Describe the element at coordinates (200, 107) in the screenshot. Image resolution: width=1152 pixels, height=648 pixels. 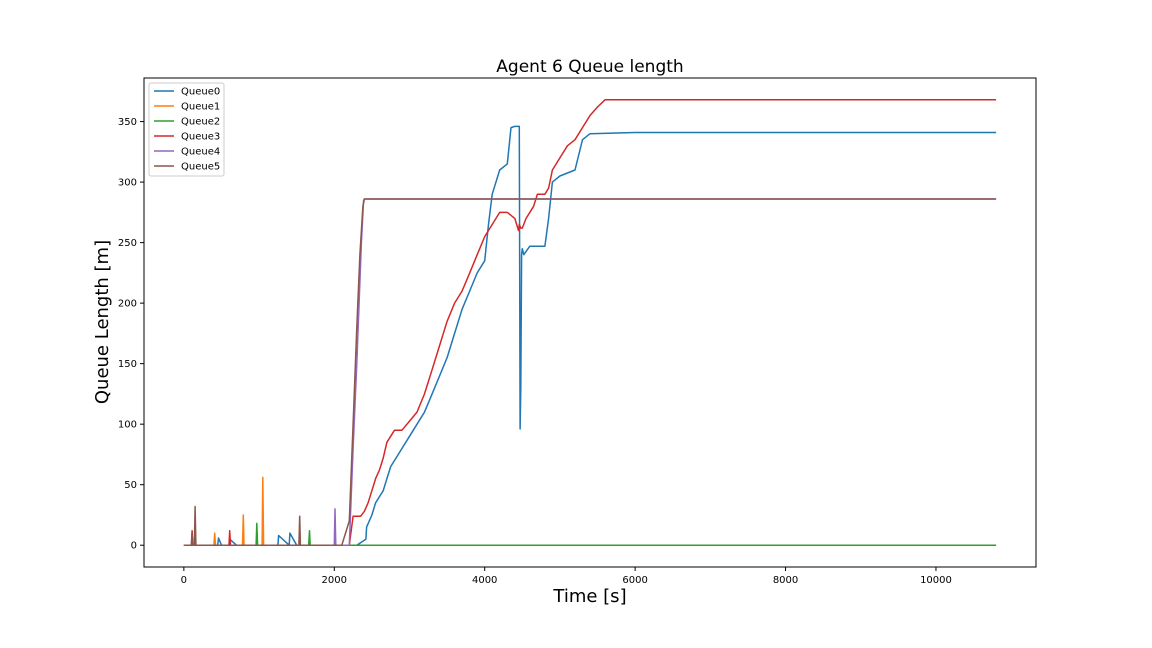
I see `legend-label-queue1: Queue1` at that location.